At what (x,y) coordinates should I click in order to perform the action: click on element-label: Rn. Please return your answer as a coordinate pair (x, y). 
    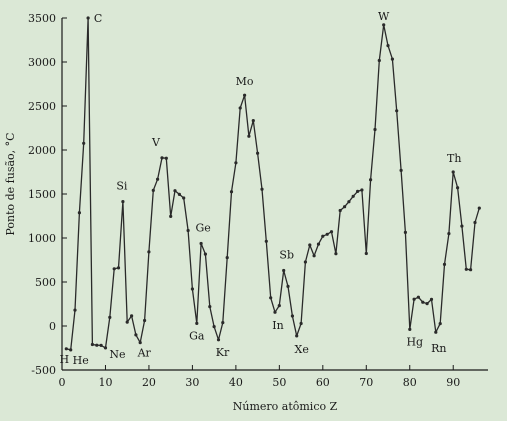
    Looking at the image, I should click on (438, 348).